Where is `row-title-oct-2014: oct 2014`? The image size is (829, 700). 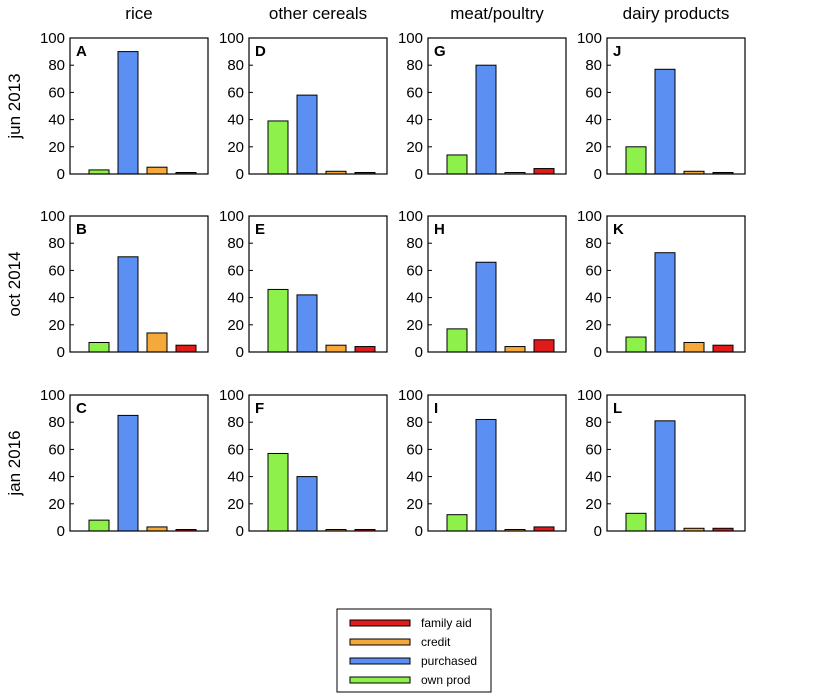 row-title-oct-2014: oct 2014 is located at coordinates (14, 283).